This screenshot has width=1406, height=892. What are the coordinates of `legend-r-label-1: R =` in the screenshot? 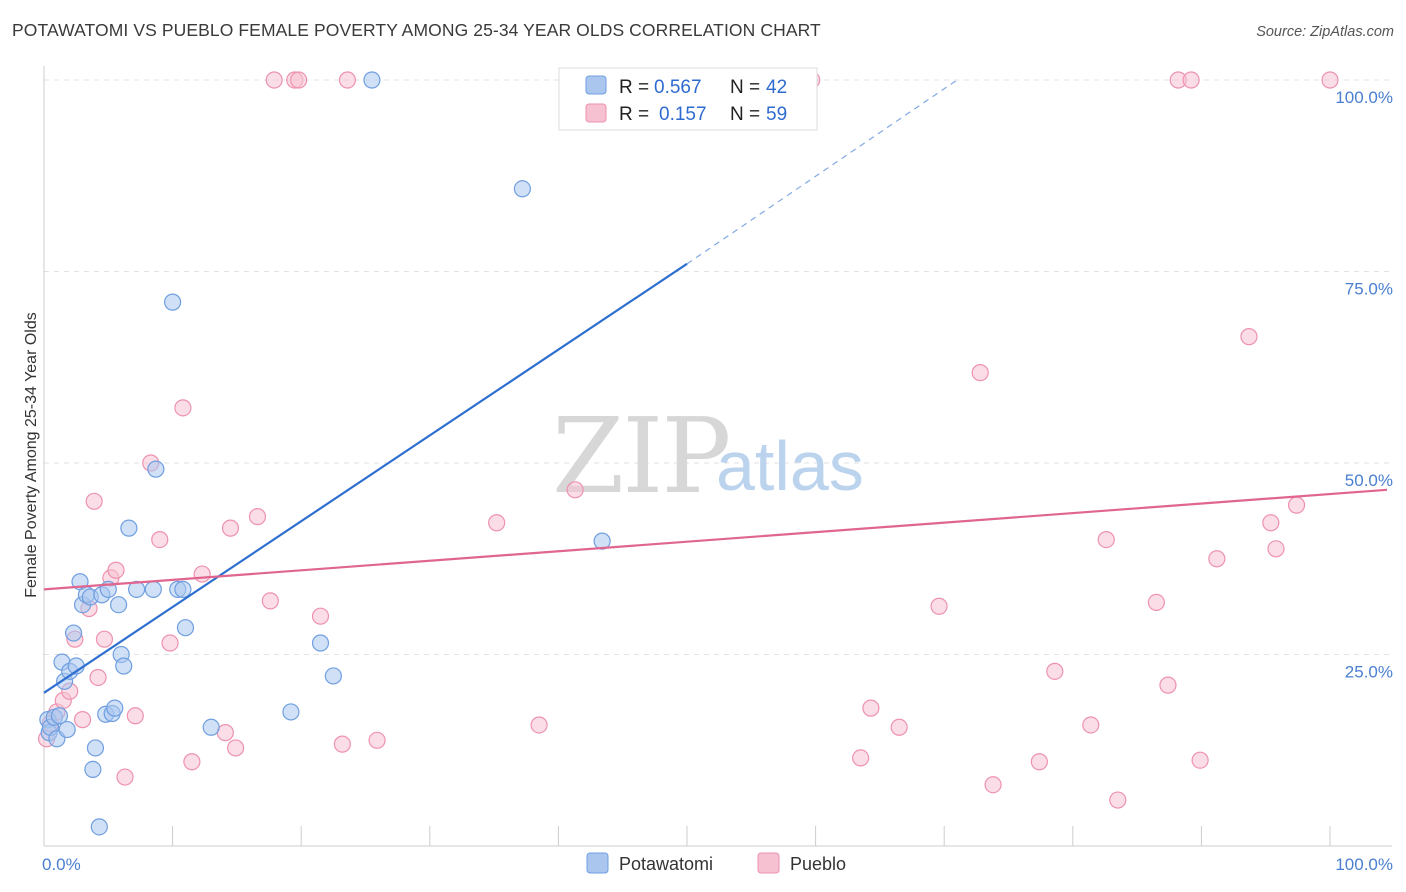 It's located at (634, 87).